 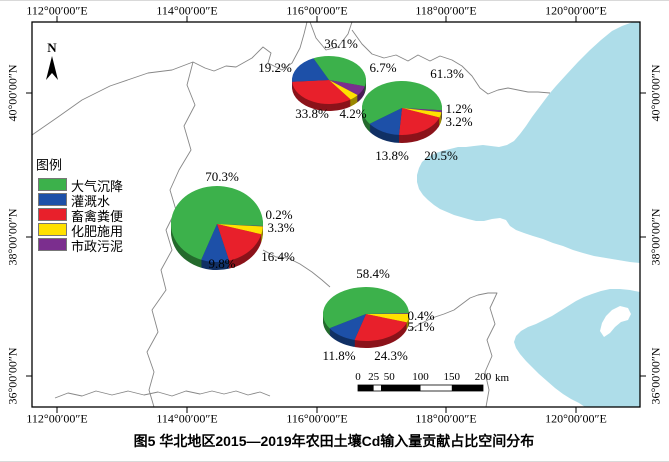 I want to click on pie-percentage-label: 19.2%, so click(x=275, y=67).